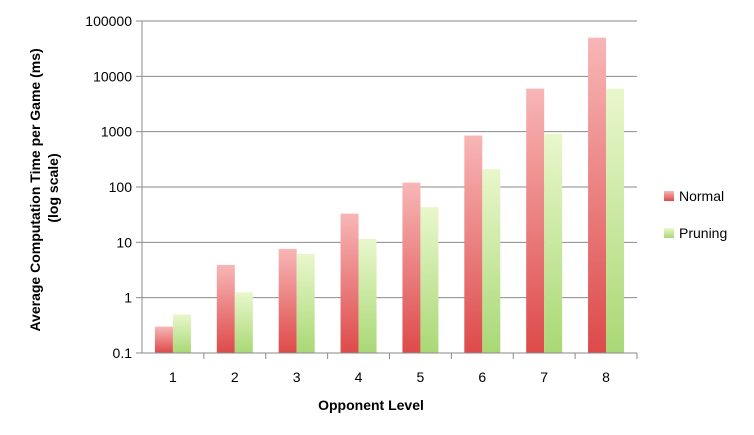 The height and width of the screenshot is (435, 754). What do you see at coordinates (112, 76) in the screenshot?
I see `y-tick-label: 10000` at bounding box center [112, 76].